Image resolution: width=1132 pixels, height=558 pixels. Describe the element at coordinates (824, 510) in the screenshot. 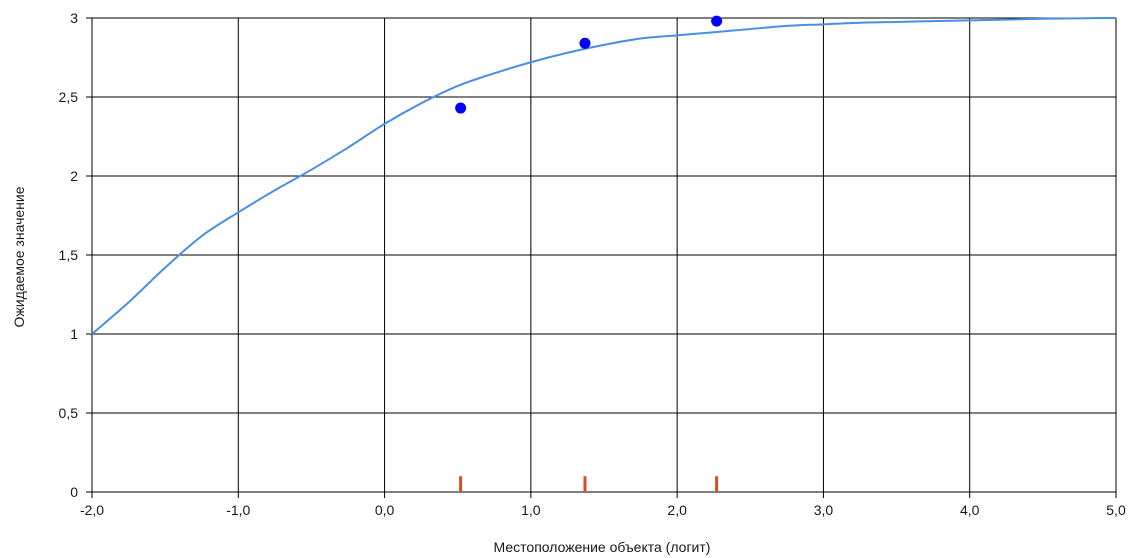

I see `x-tick-label: 3,0` at that location.